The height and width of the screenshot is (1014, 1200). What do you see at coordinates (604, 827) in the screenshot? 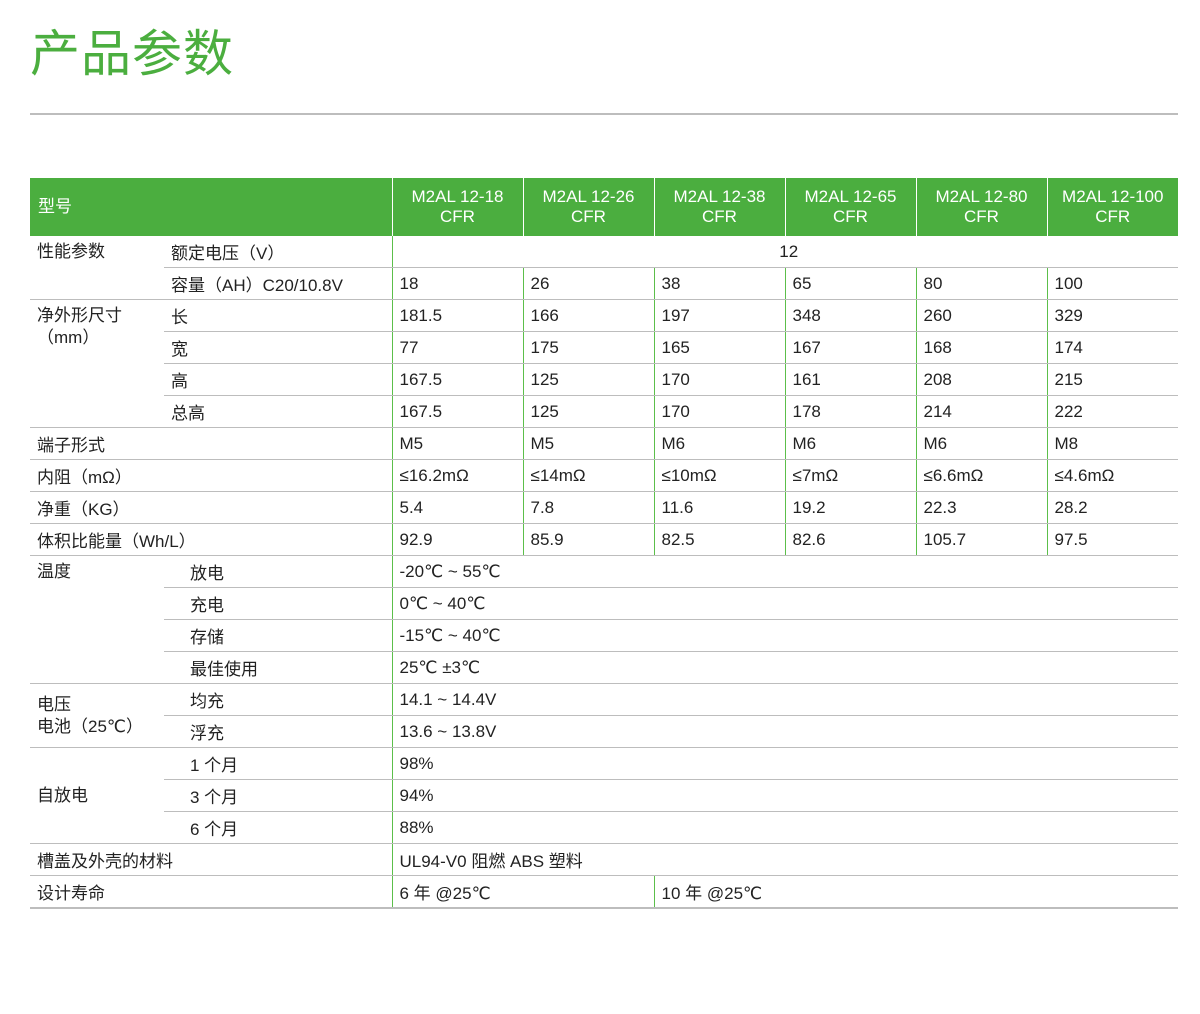
I see `table-row: 6 个月 88%` at bounding box center [604, 827].